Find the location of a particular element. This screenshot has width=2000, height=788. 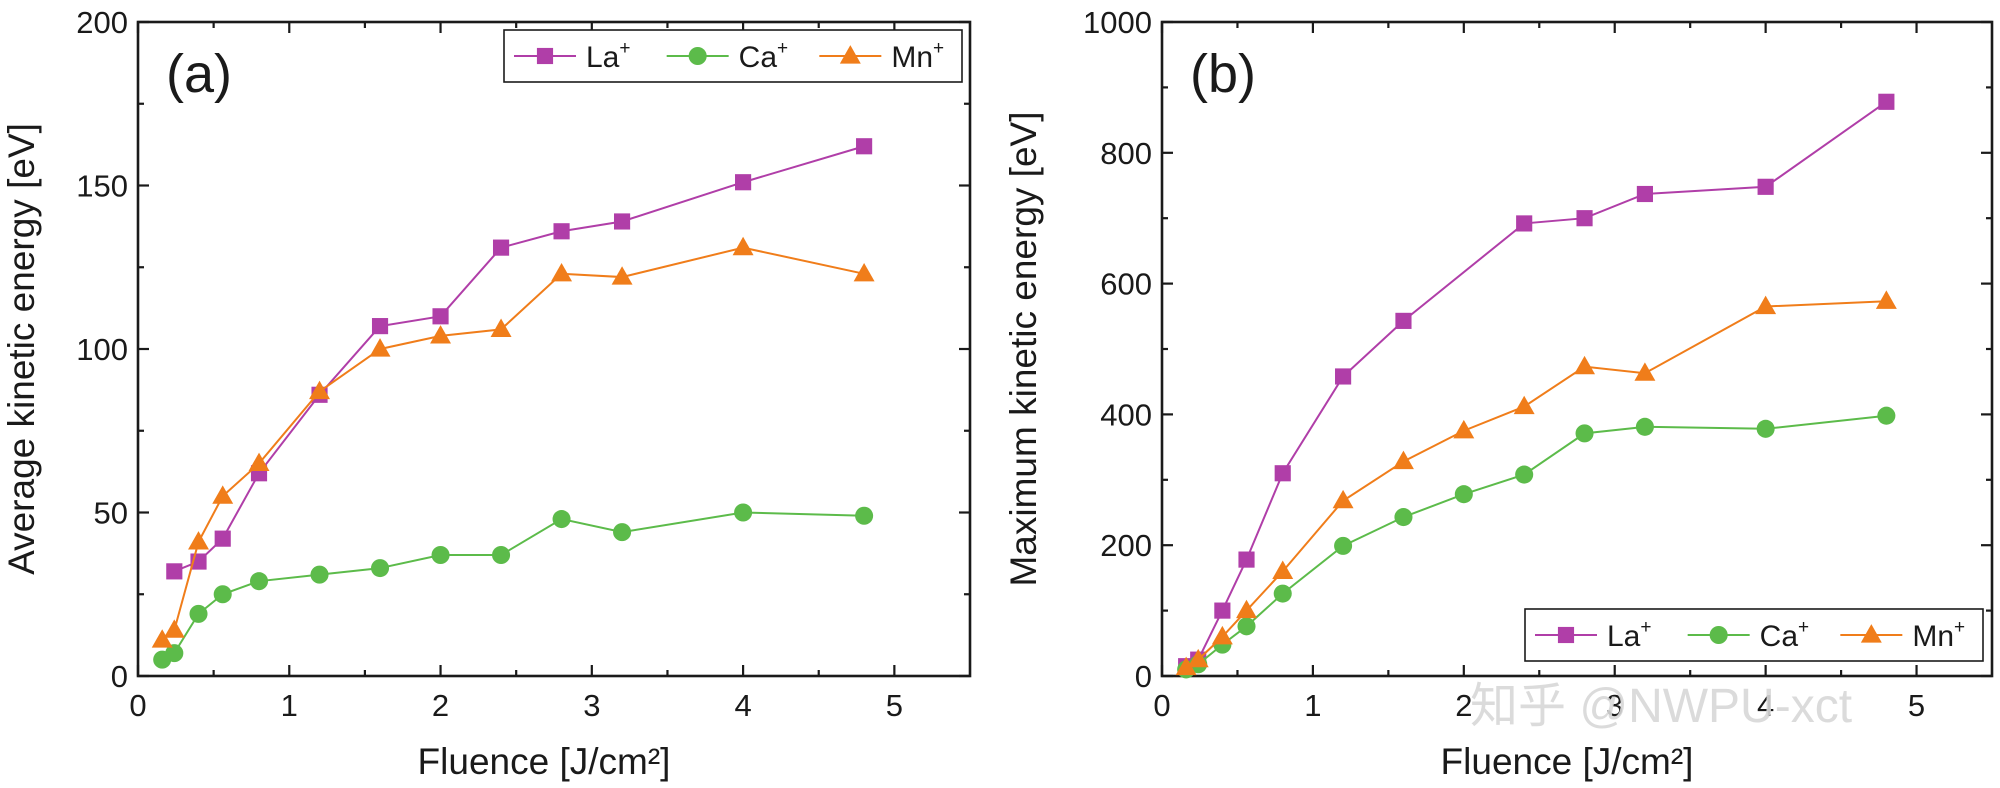

y-tick-label: 50 is located at coordinates (111, 513).